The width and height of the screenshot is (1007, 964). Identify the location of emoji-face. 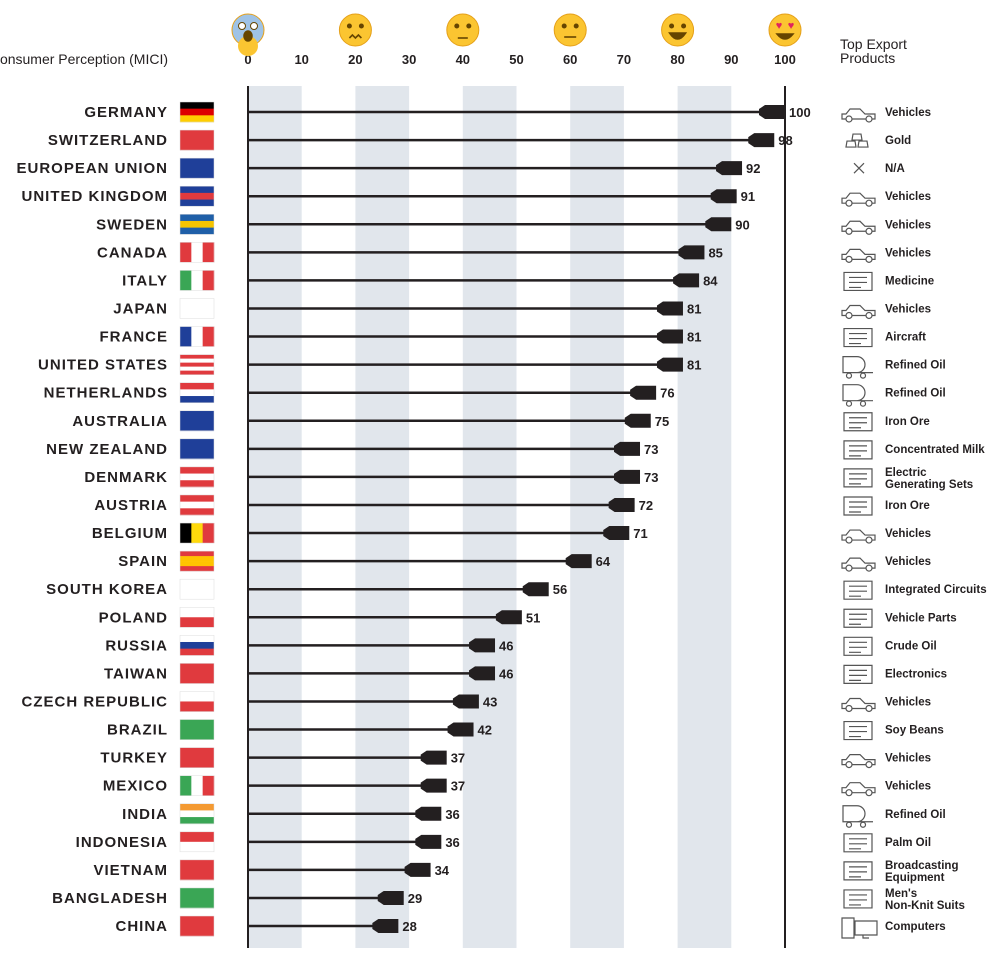
(570, 30).